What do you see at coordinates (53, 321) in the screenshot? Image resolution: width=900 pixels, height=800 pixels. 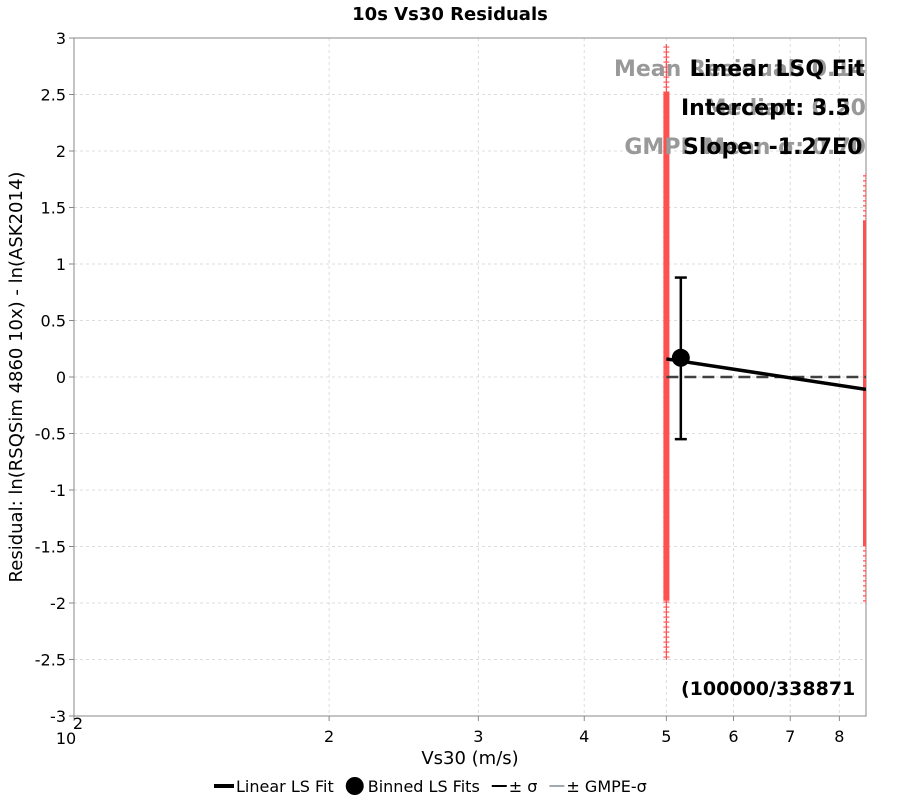 I see `y-tick-label: 0.5` at bounding box center [53, 321].